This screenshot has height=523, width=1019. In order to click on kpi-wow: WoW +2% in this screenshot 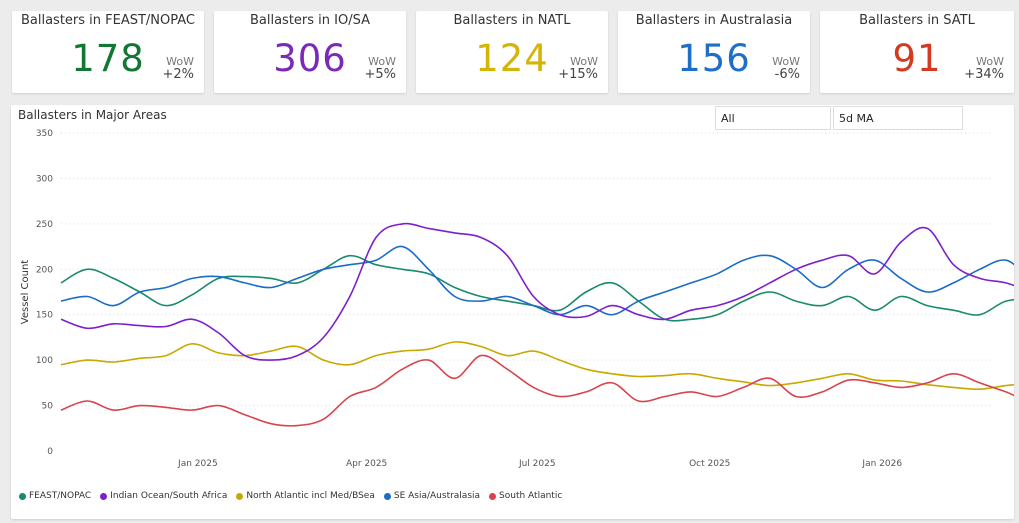, I will do `click(178, 68)`.